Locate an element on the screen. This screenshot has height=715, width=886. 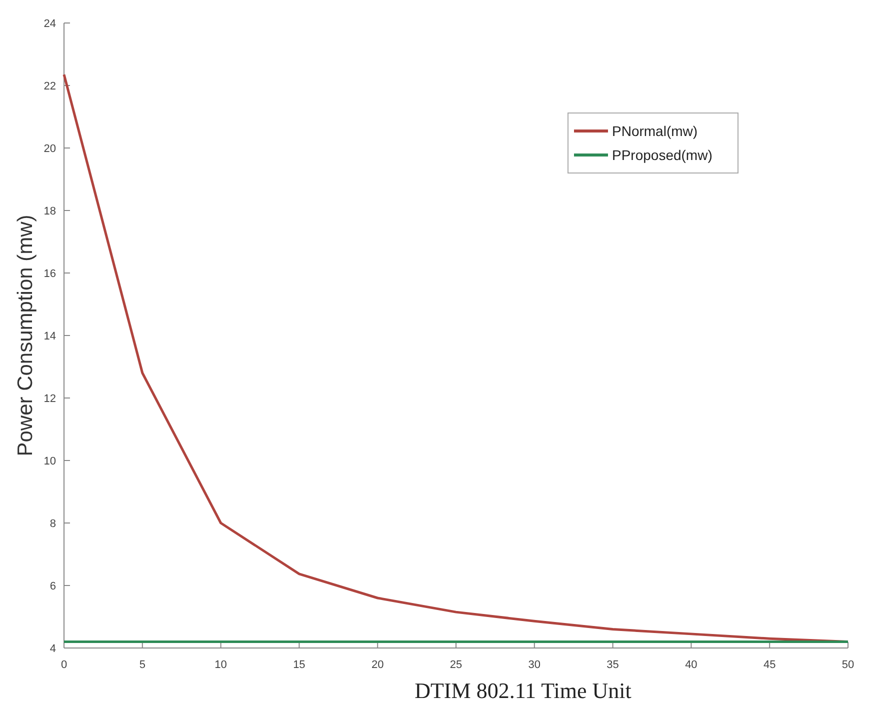
x-tick-label: 40 is located at coordinates (691, 665).